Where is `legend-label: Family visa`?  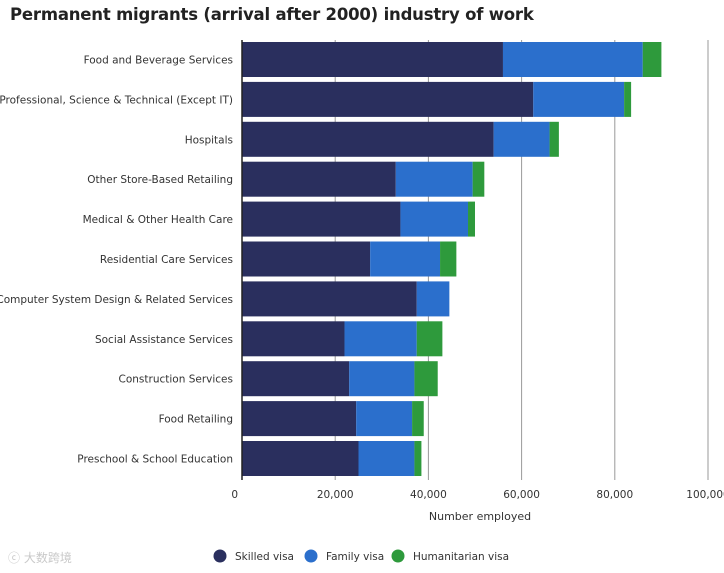
legend-label: Family visa is located at coordinates (355, 557).